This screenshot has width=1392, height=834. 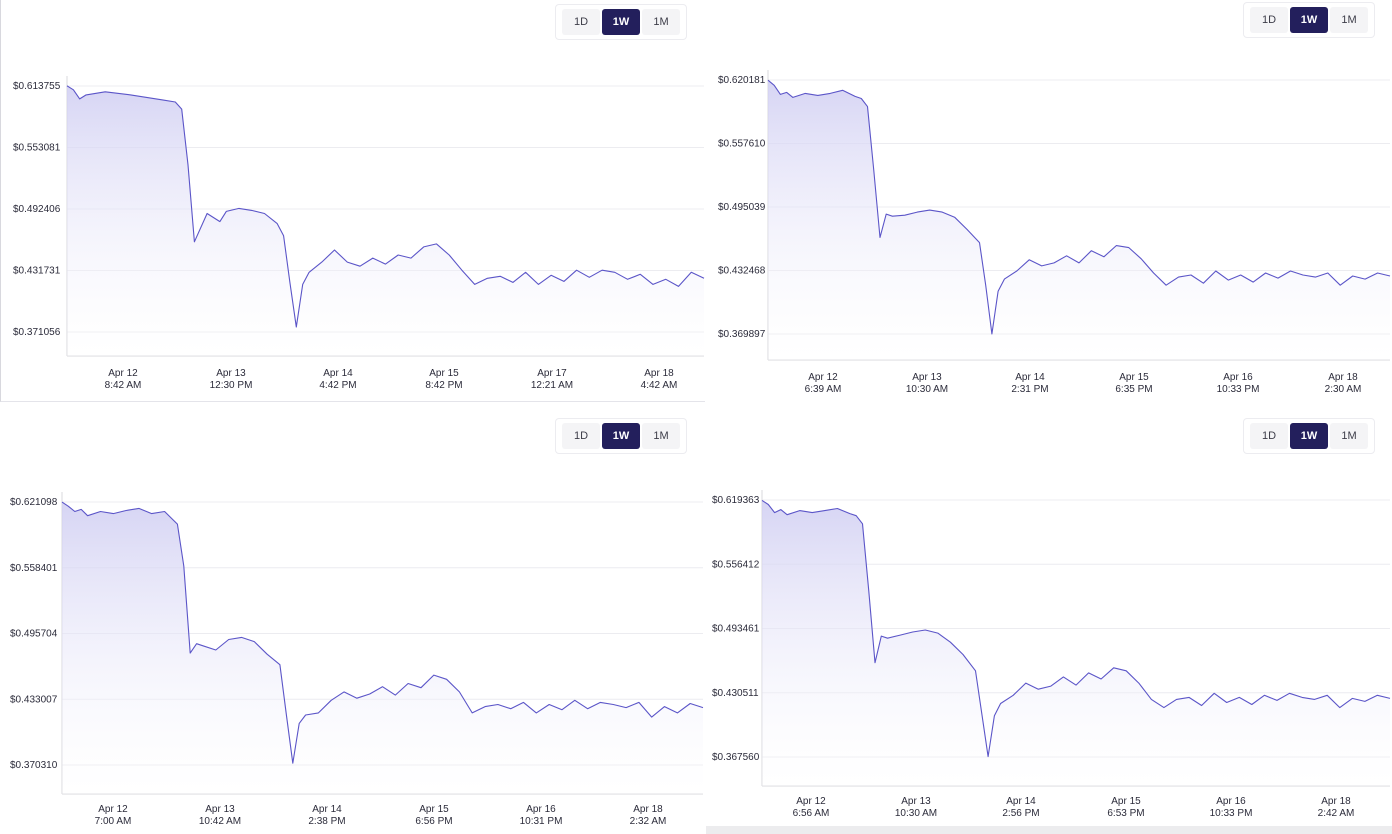 I want to click on x-tick-time: 12:30 PM, so click(x=231, y=385).